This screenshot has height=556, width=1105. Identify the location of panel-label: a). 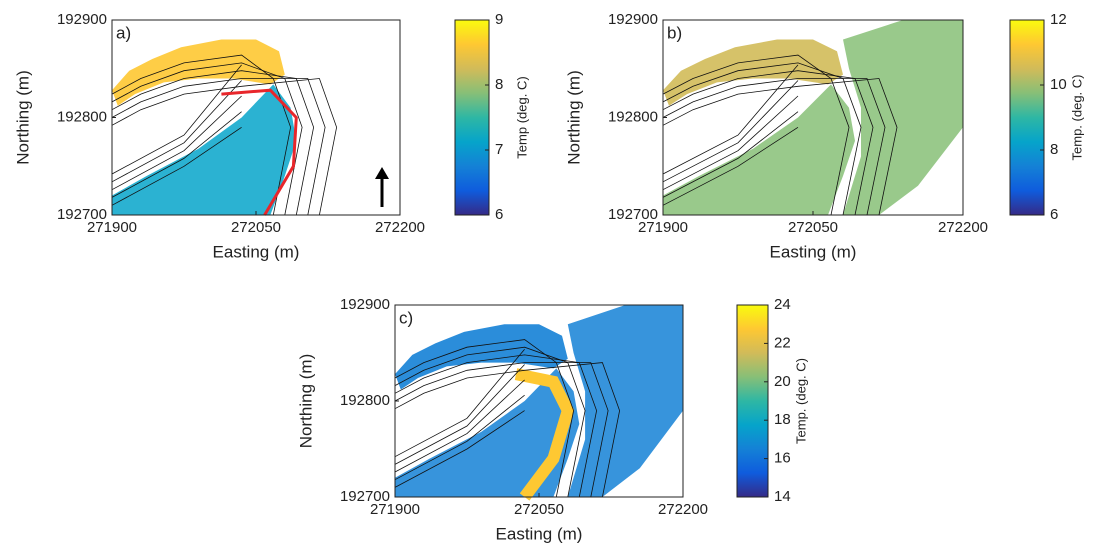
(123, 32).